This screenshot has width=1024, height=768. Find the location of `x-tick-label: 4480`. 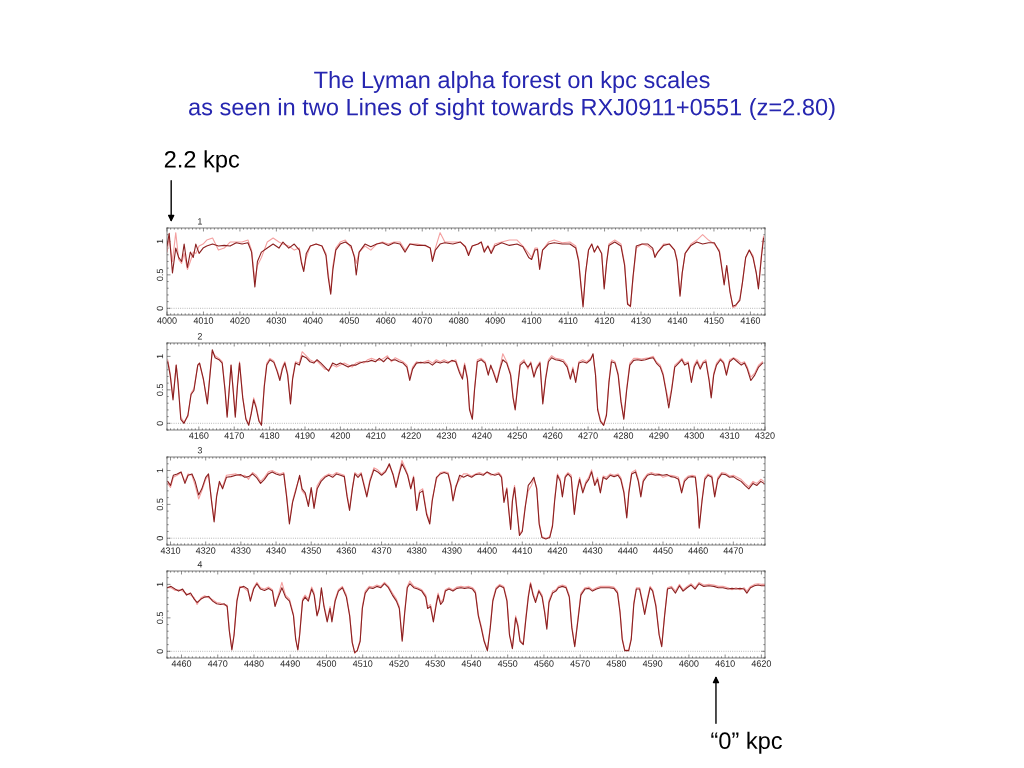

x-tick-label: 4480 is located at coordinates (254, 663).